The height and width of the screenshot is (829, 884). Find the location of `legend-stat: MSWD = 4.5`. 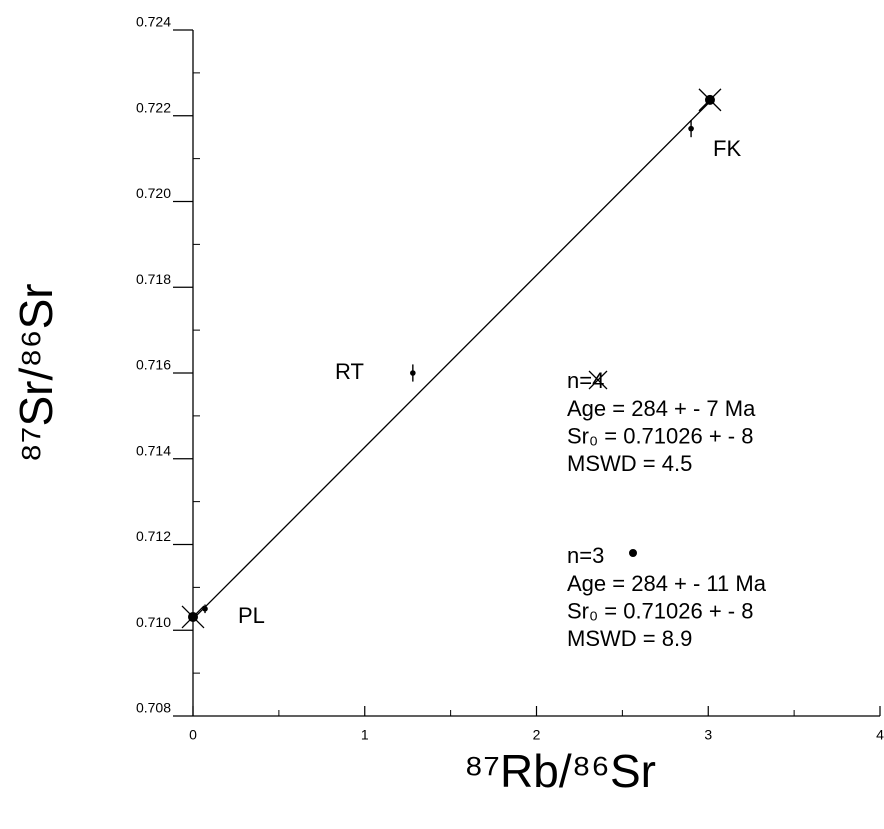

legend-stat: MSWD = 4.5 is located at coordinates (629, 463).